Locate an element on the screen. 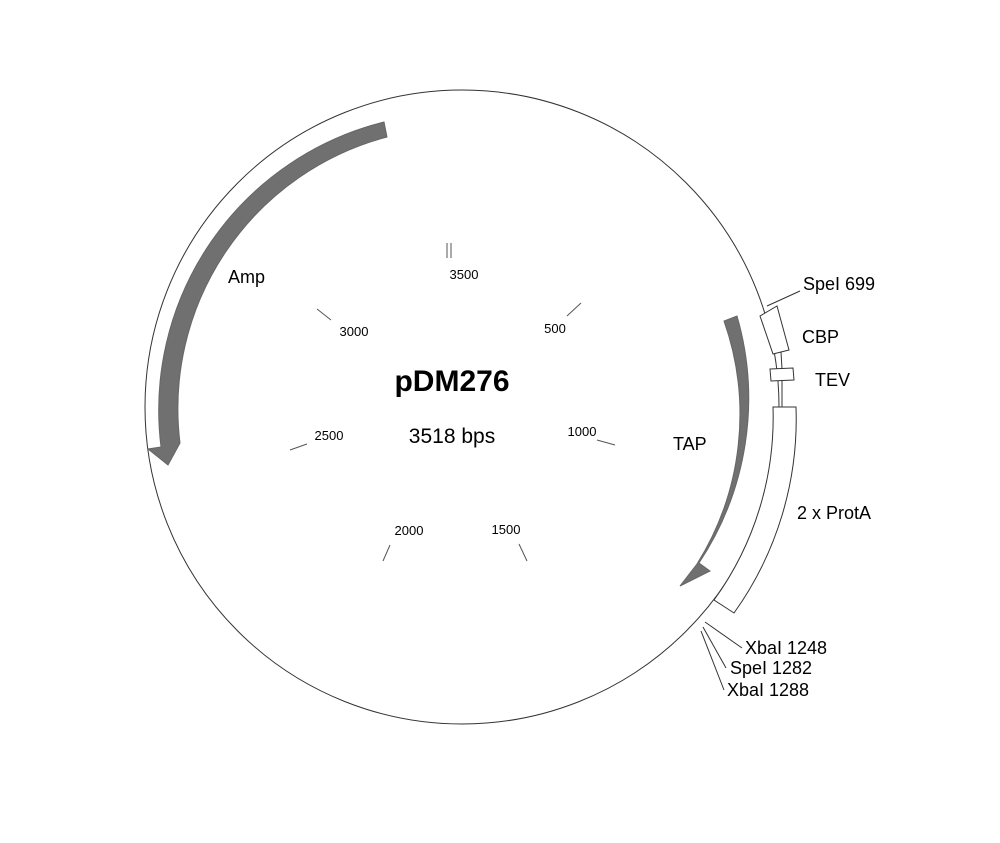 The width and height of the screenshot is (1000, 843). cbp-connector is located at coordinates (781, 360).